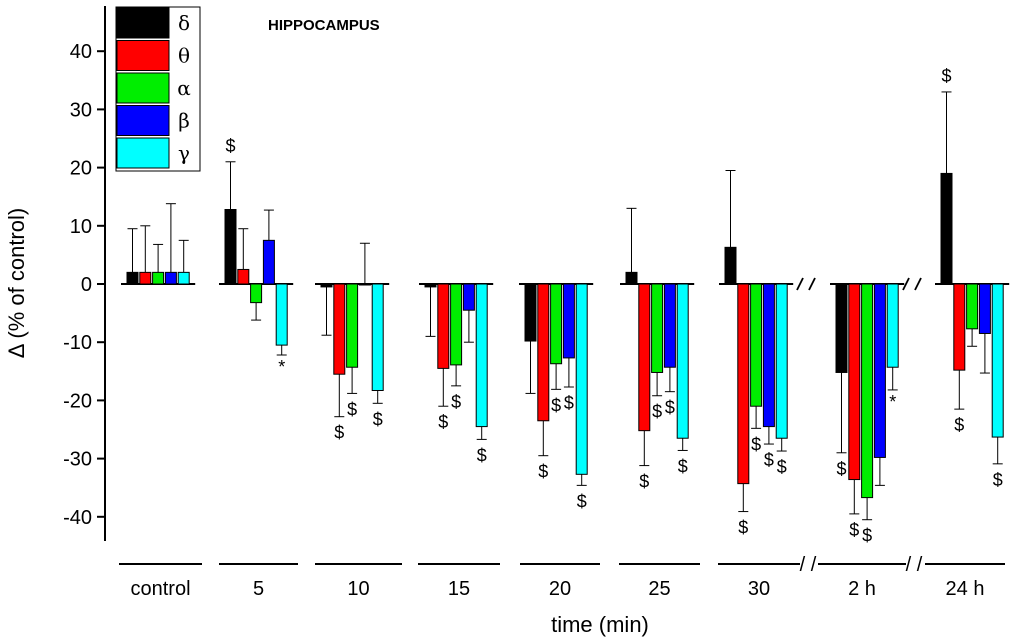 This screenshot has width=1021, height=641. What do you see at coordinates (560, 589) in the screenshot?
I see `x-tick-label: 20` at bounding box center [560, 589].